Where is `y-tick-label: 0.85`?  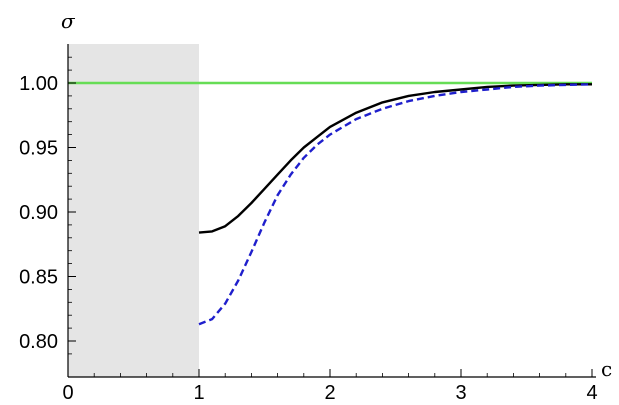 y-tick-label: 0.85 is located at coordinates (38, 278).